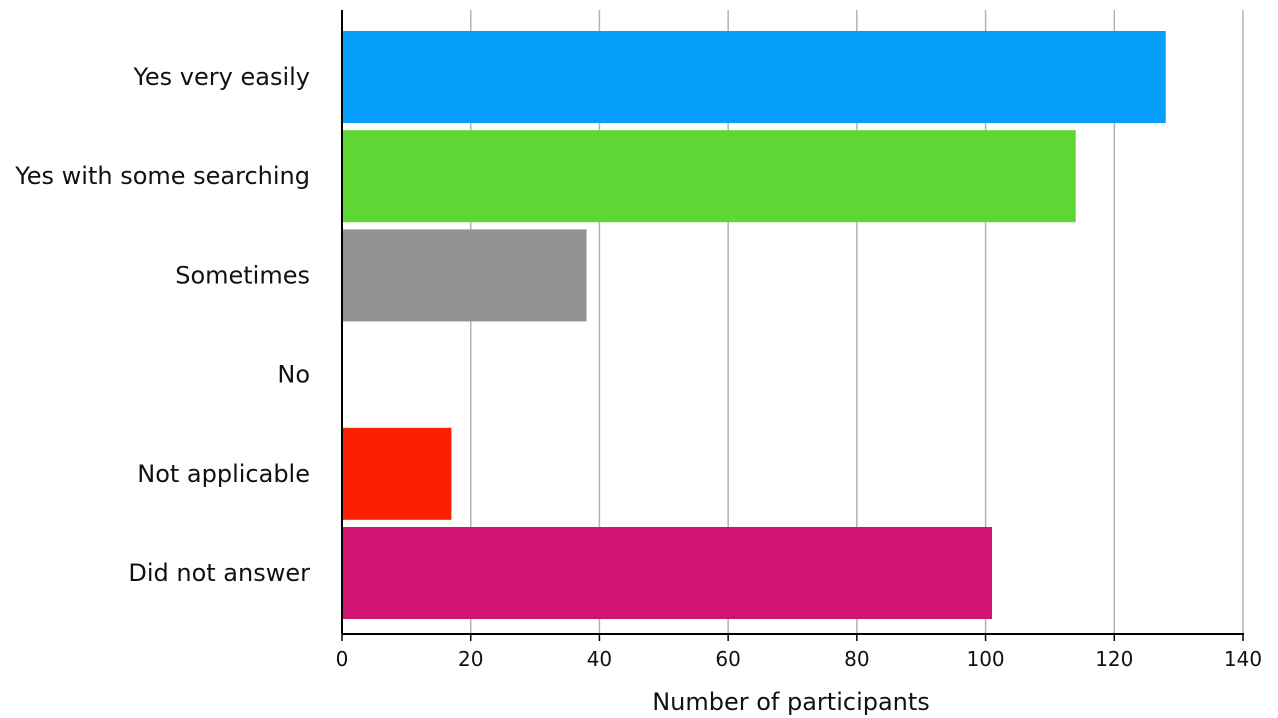 The height and width of the screenshot is (718, 1278). I want to click on x-tick-label: 100, so click(985, 659).